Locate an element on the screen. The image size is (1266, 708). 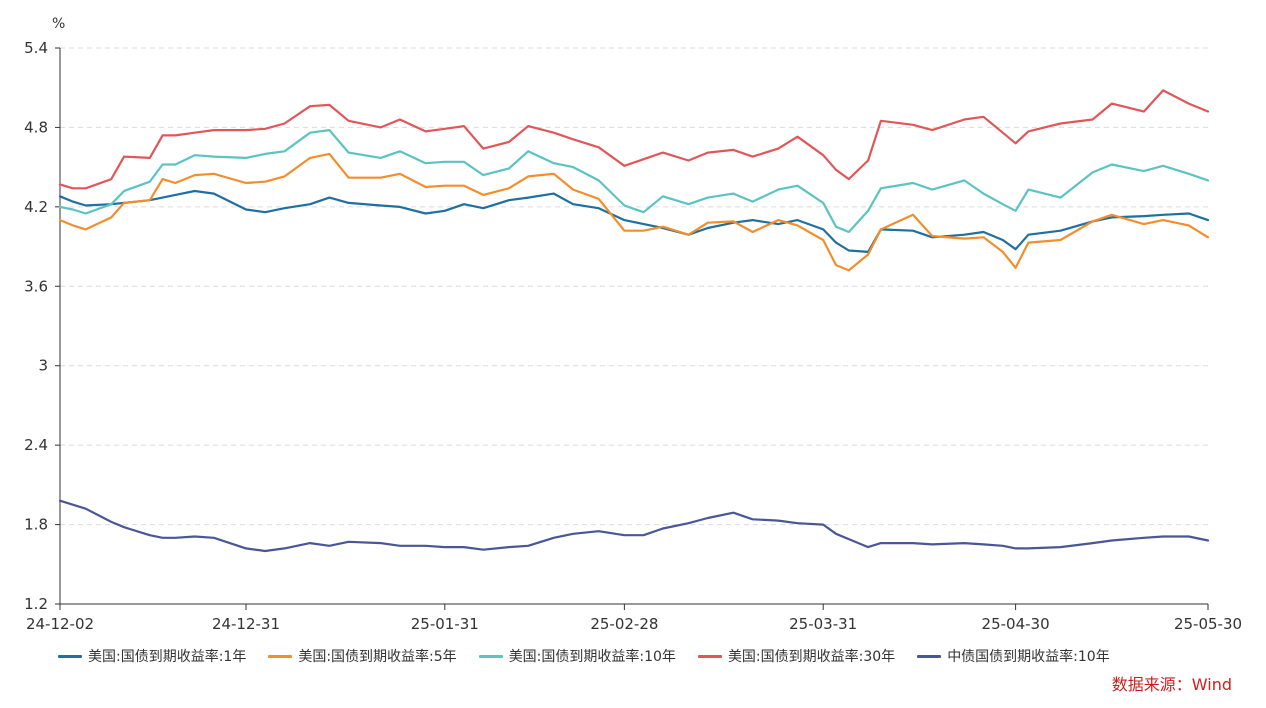
y-tick-label: 3.6 is located at coordinates (36, 286).